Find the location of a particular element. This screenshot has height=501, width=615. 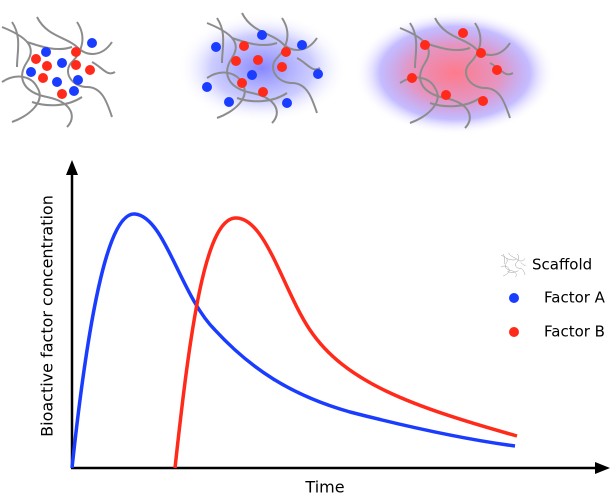

legend-label: Factor B is located at coordinates (574, 332).